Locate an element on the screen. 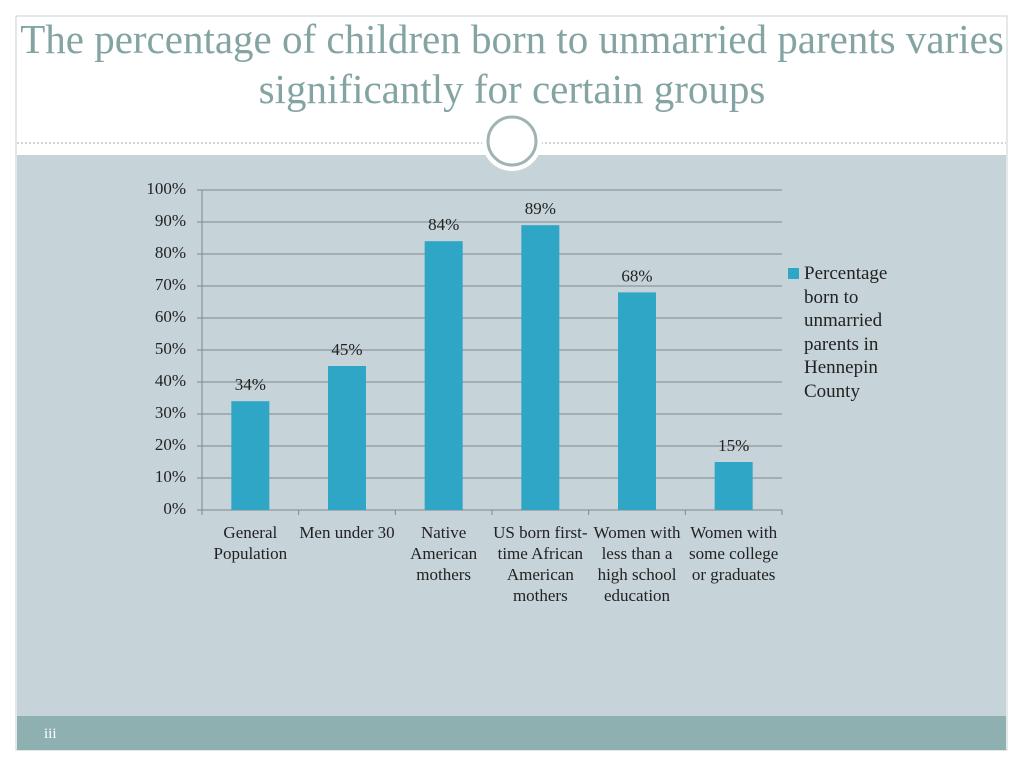 The width and height of the screenshot is (1024, 768). y-tick-label: 80% is located at coordinates (170, 252).